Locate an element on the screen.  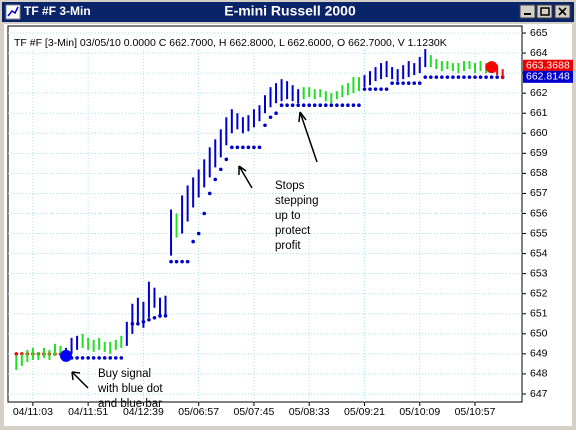
y-tick-label: 650 is located at coordinates (539, 334).